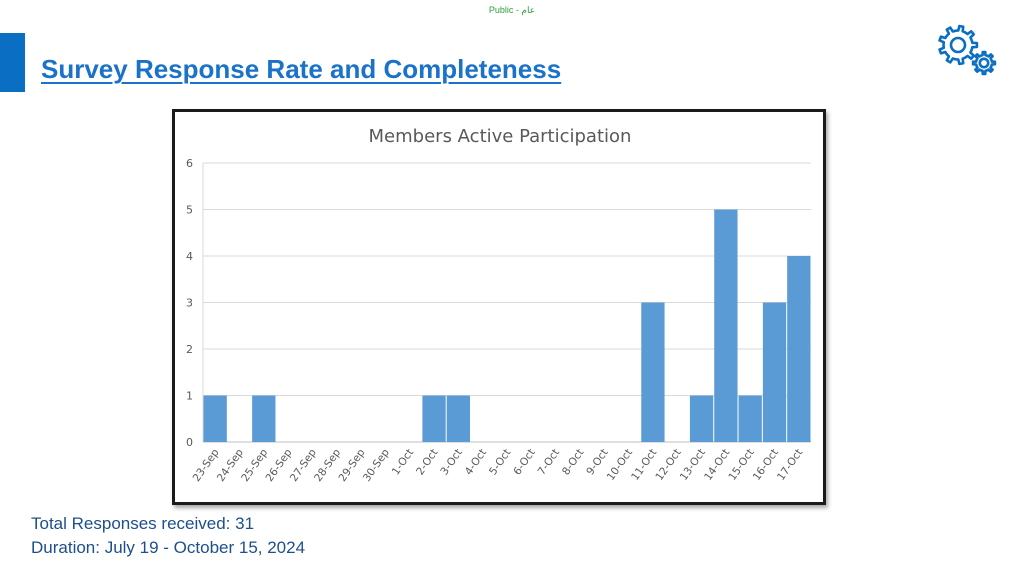 This screenshot has width=1024, height=576. Describe the element at coordinates (168, 547) in the screenshot. I see `duration-text: Duration: July 19 - October 15, 2024` at that location.